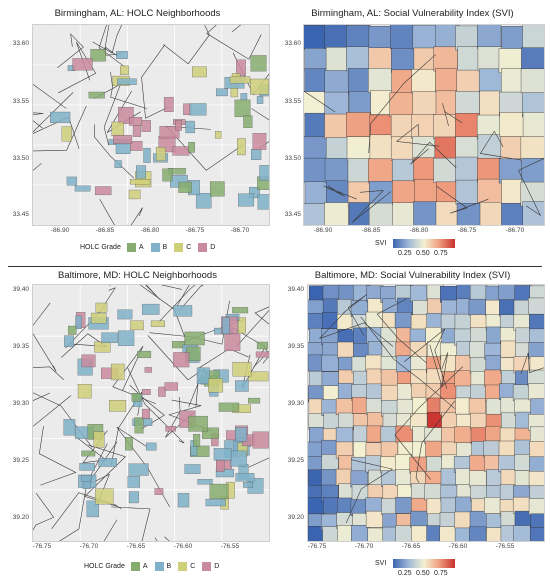  What do you see at coordinates (295, 346) in the screenshot?
I see `baltimore-svi-ytick: 39.35` at bounding box center [295, 346].